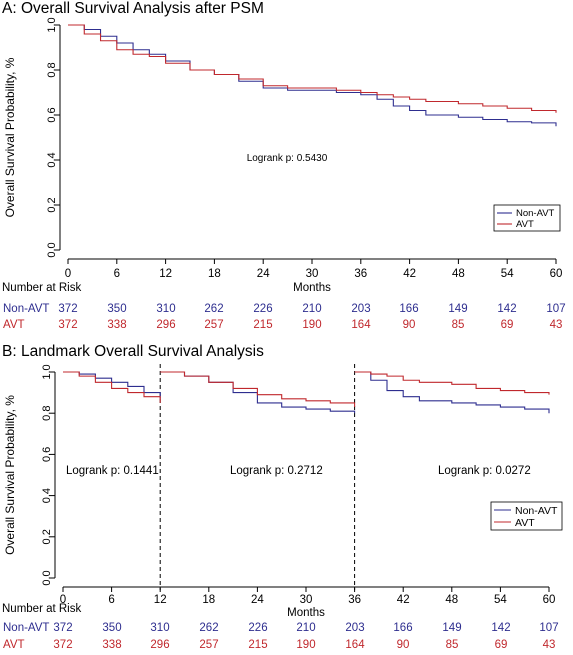 Image resolution: width=573 pixels, height=655 pixels. I want to click on panel-b-y-tick-label: 0.2, so click(47, 536).